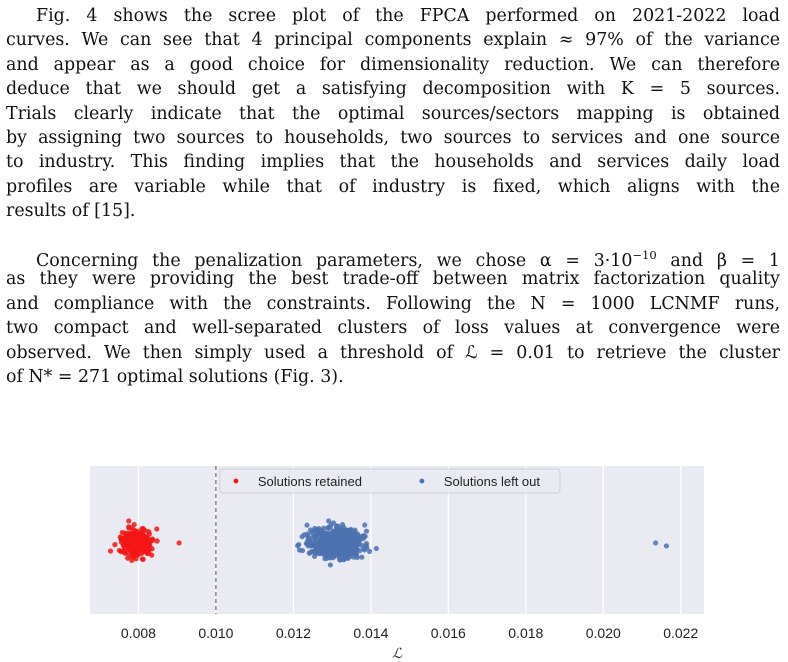 The image size is (788, 662). I want to click on legend: Solutions retained Solutions left out, so click(390, 481).